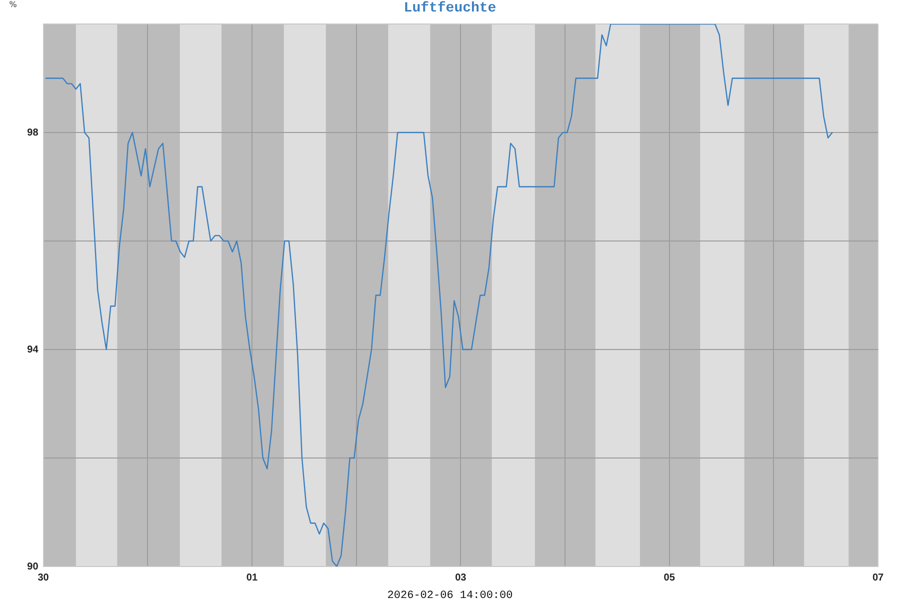 The image size is (900, 600). What do you see at coordinates (33, 132) in the screenshot?
I see `y-tick-label: 98` at bounding box center [33, 132].